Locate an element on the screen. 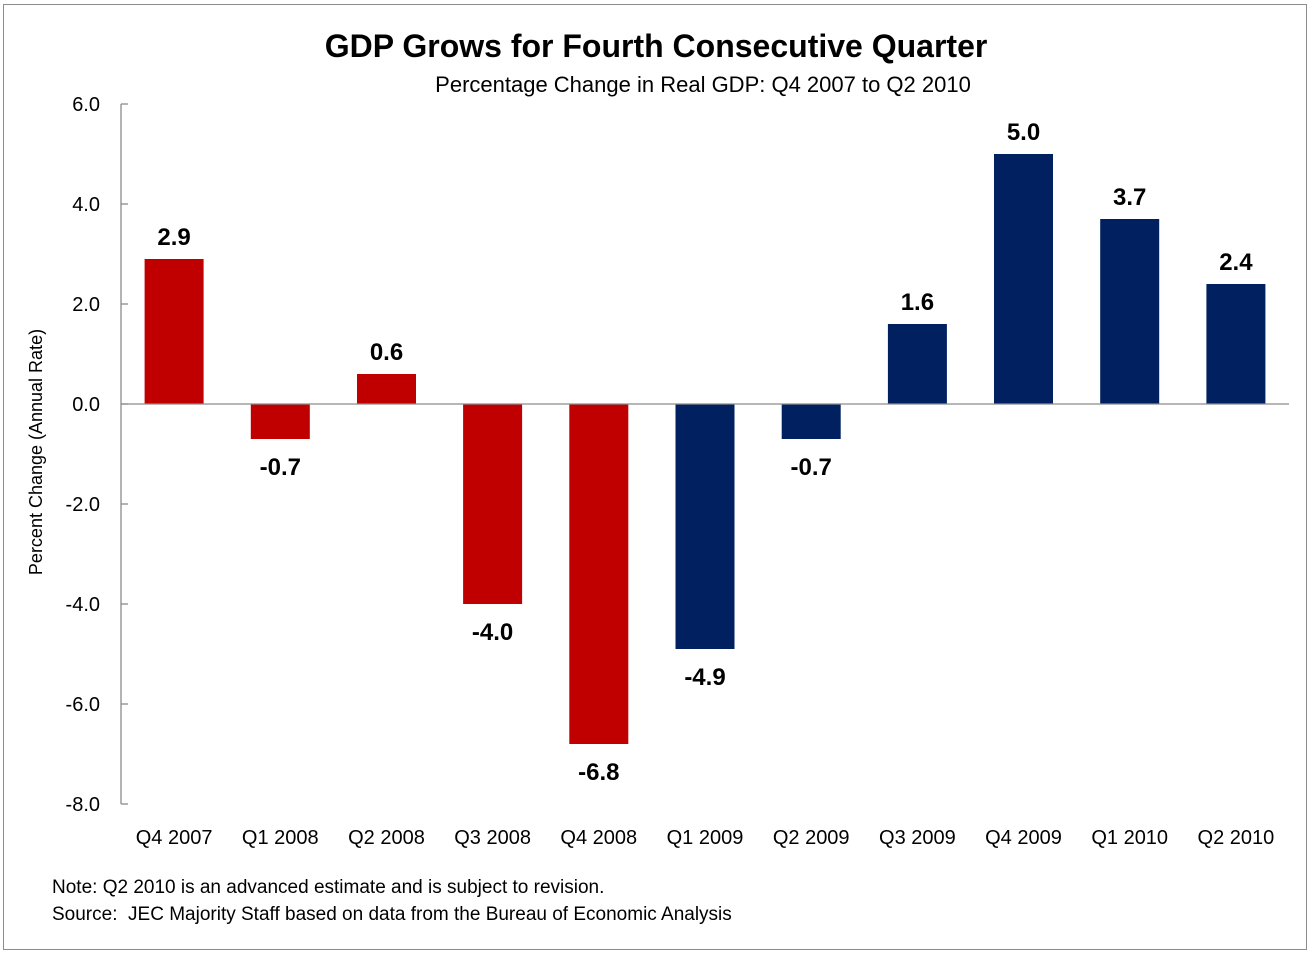 This screenshot has width=1312, height=956. data-label: 5.0 is located at coordinates (1023, 132).